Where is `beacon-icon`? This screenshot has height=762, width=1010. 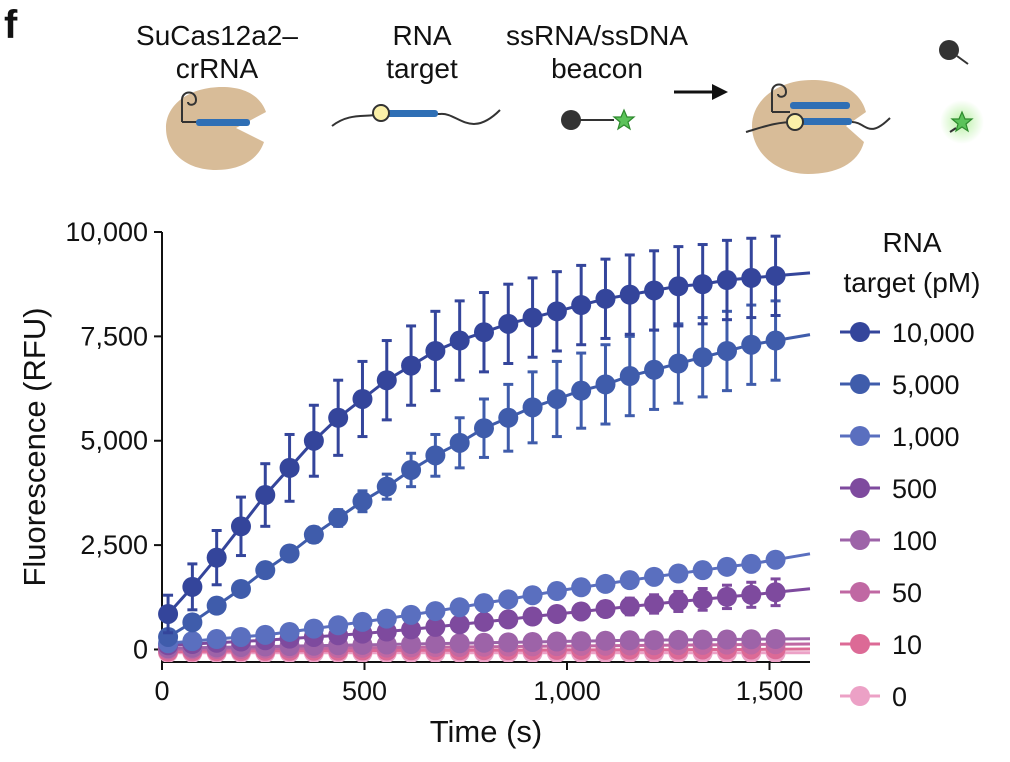 beacon-icon is located at coordinates (598, 119).